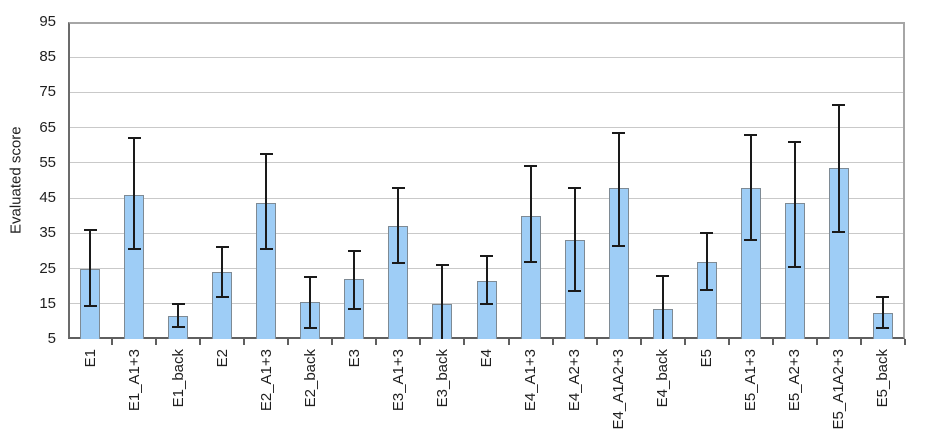 This screenshot has width=944, height=446. What do you see at coordinates (531, 380) in the screenshot?
I see `x-axis-label-e4-a1-3: E4_A1+3` at bounding box center [531, 380].